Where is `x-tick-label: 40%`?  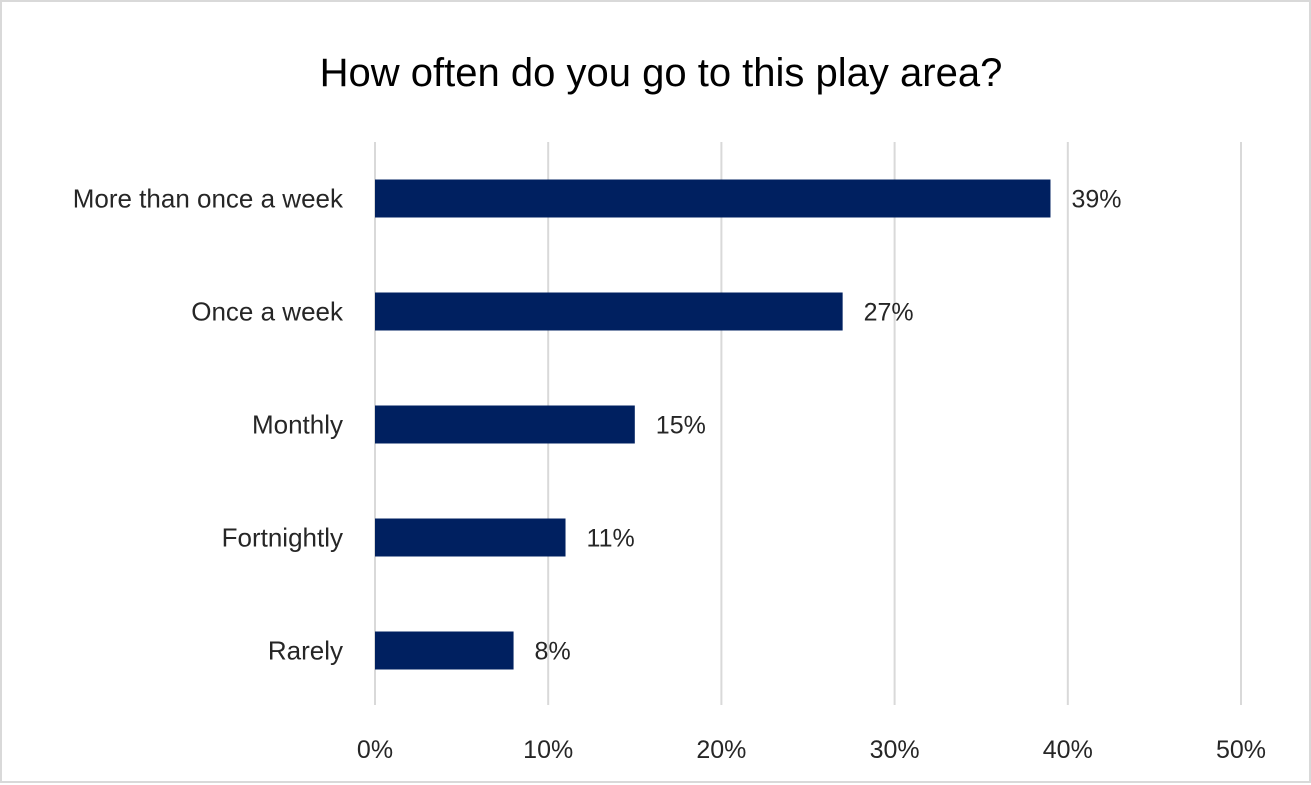
x-tick-label: 40% is located at coordinates (1068, 750).